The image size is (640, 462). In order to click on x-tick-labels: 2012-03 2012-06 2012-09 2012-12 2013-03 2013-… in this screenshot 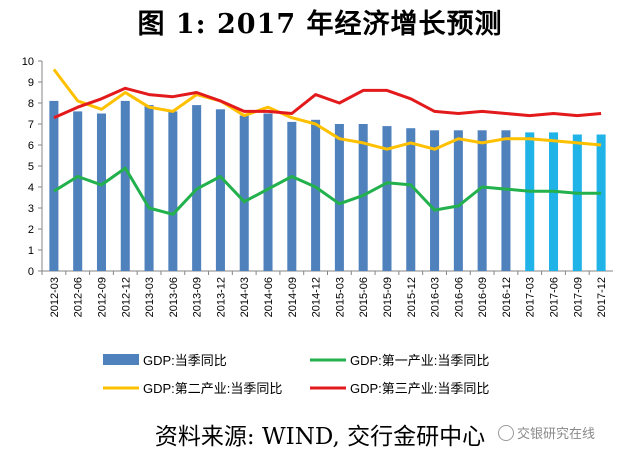, I will do `click(328, 297)`.